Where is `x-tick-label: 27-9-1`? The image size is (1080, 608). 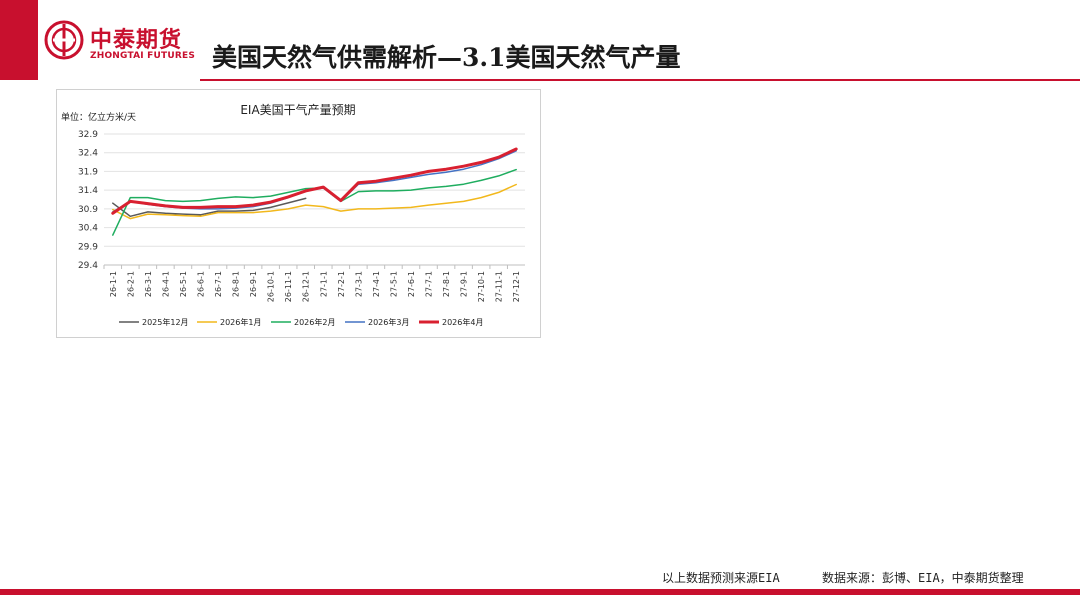
x-tick-label: 27-9-1 is located at coordinates (464, 284).